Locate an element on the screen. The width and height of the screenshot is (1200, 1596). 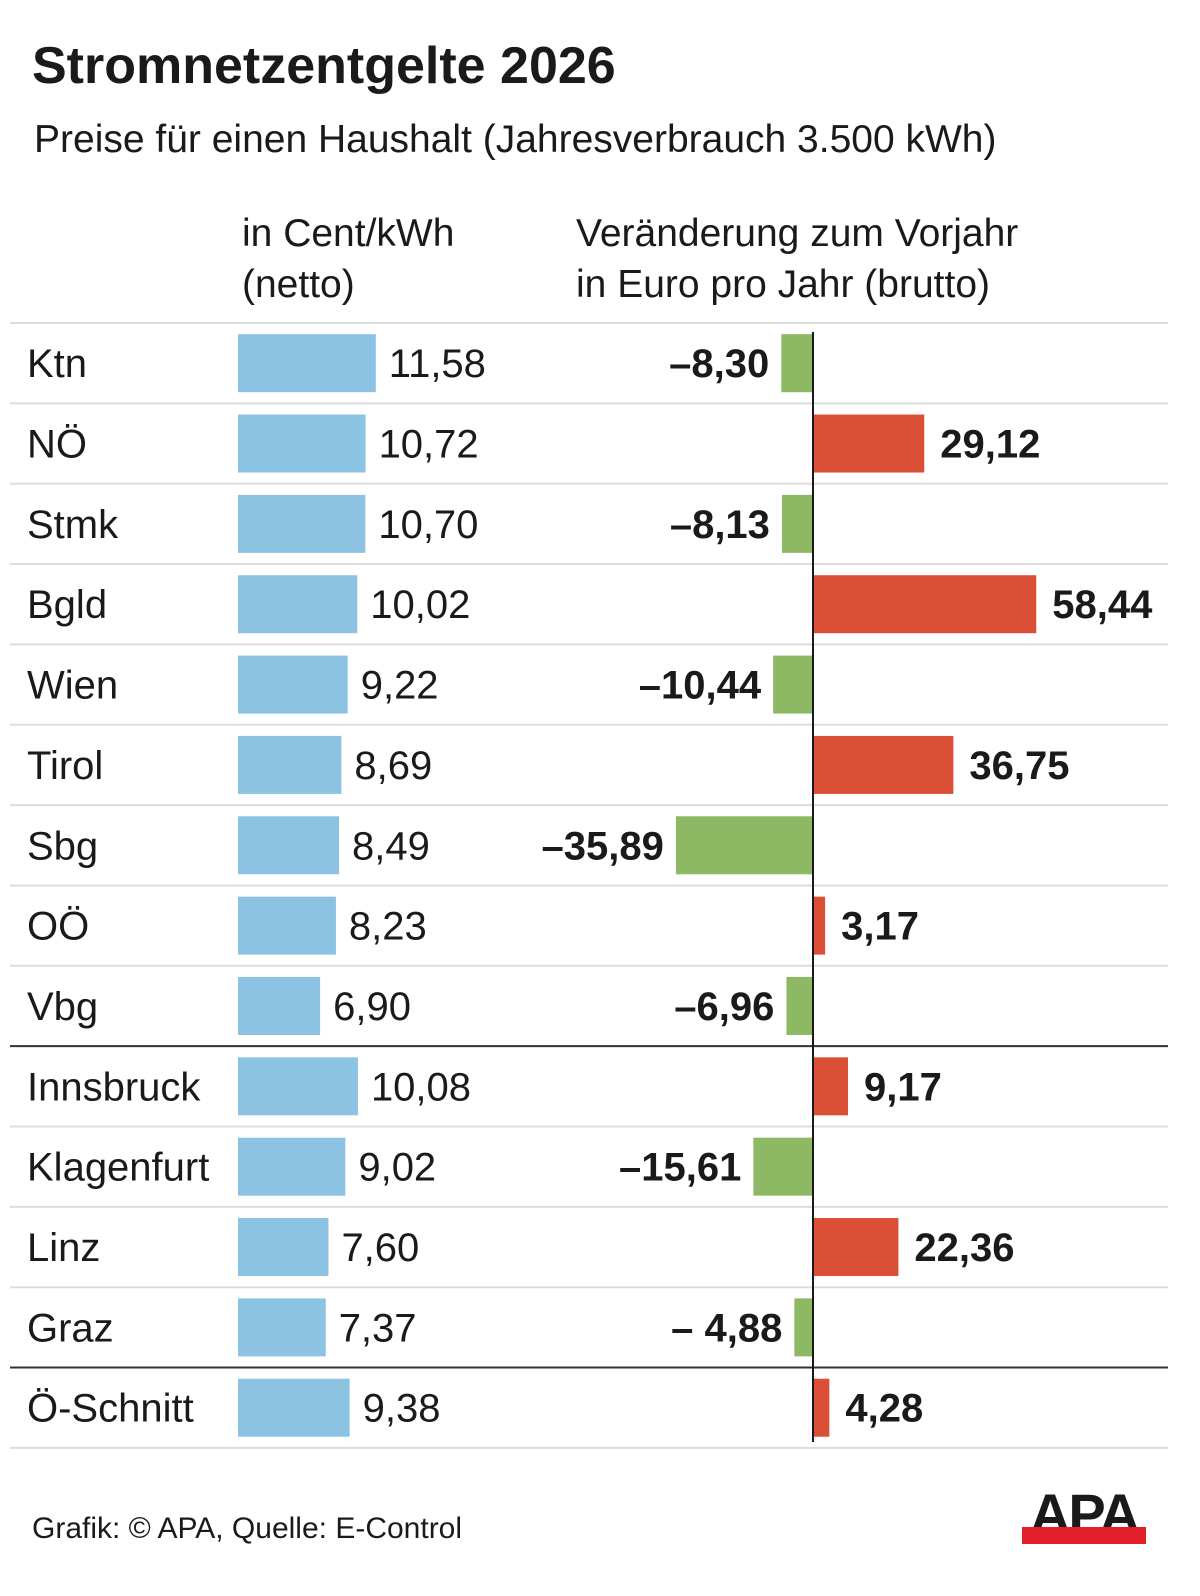
change-value-label: –8,30 is located at coordinates (719, 364).